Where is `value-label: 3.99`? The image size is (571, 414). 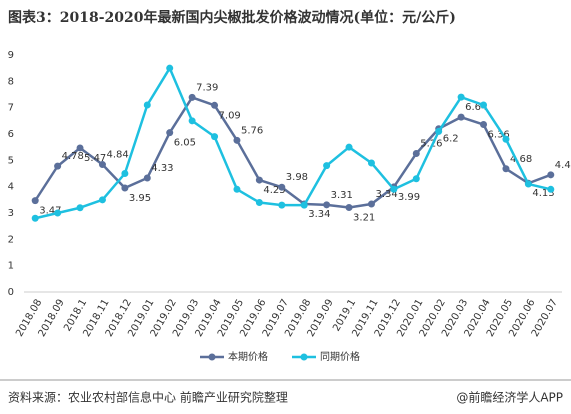 value-label: 3.99 is located at coordinates (409, 197).